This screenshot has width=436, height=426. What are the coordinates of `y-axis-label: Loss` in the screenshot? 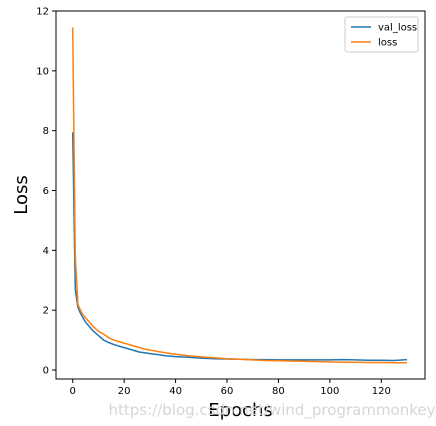 It's located at (21, 194).